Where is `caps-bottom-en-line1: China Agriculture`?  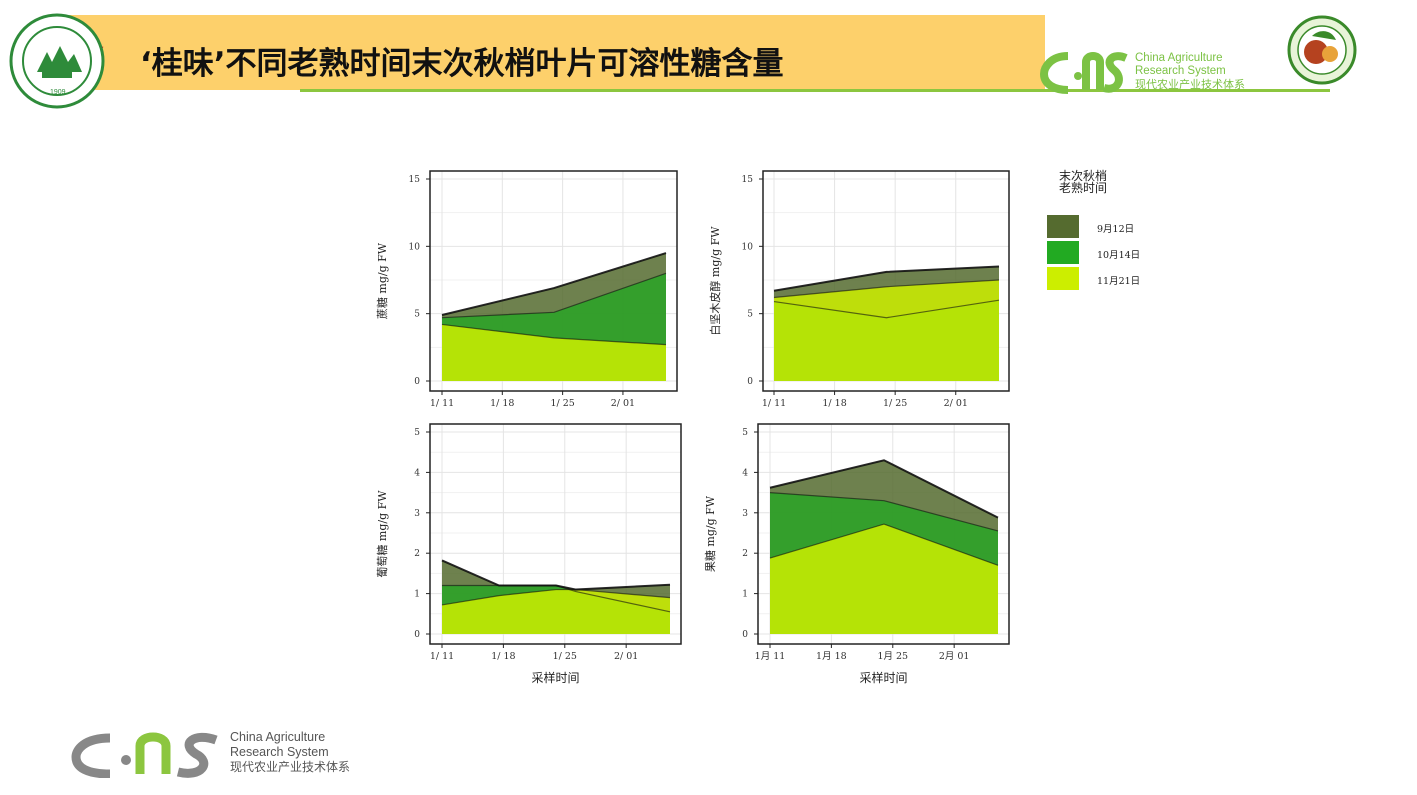 caps-bottom-en-line1: China Agriculture is located at coordinates (278, 737).